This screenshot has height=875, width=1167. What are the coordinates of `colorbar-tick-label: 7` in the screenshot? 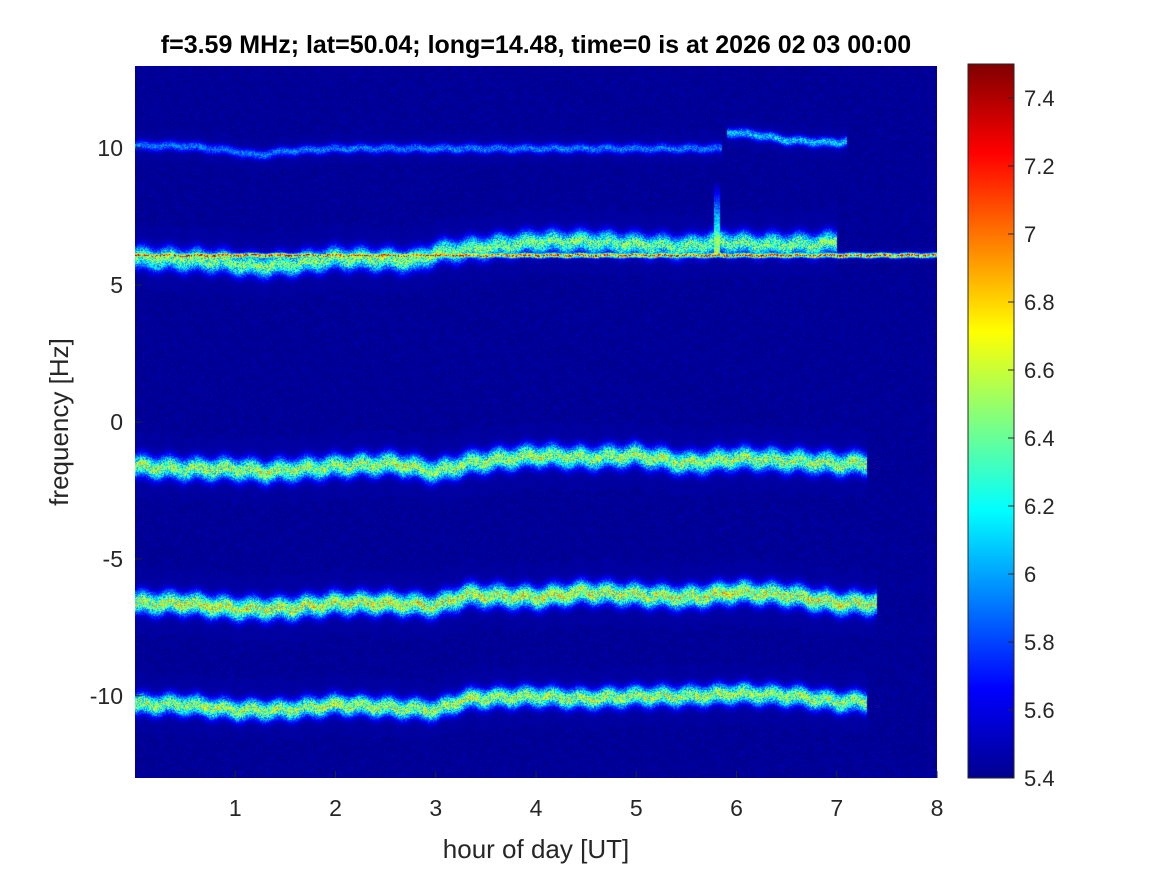 It's located at (1030, 234).